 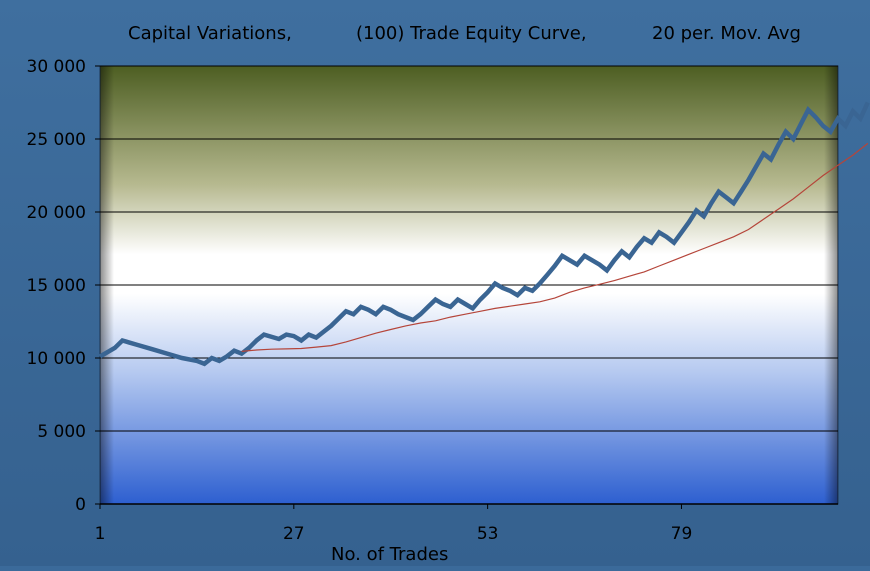 What do you see at coordinates (294, 534) in the screenshot?
I see `x-tick-label: 27` at bounding box center [294, 534].